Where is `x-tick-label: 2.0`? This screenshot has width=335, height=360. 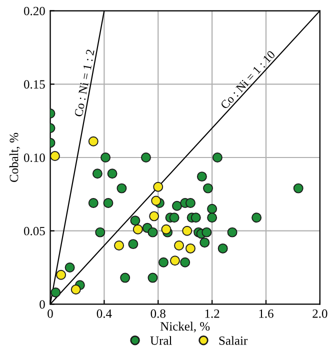 x-tick-label: 2.0 is located at coordinates (320, 313).